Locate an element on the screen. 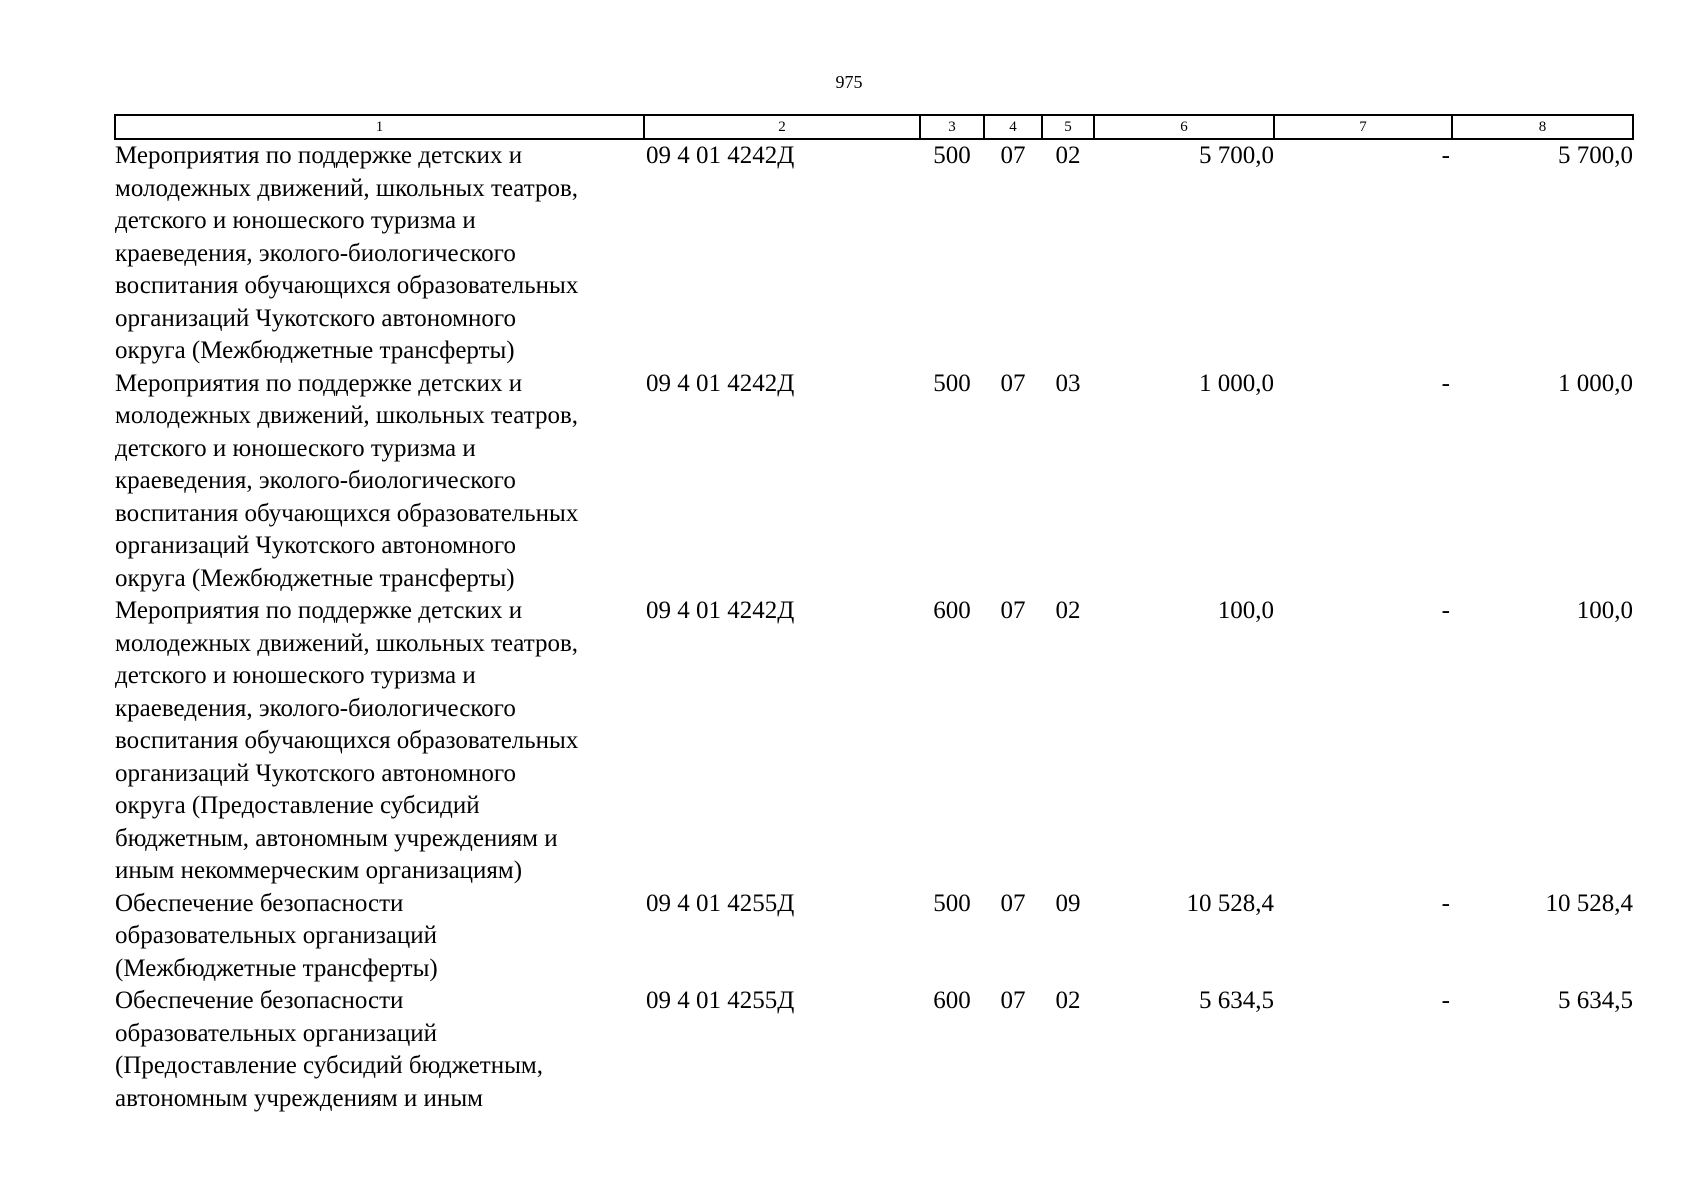 This screenshot has height=1200, width=1698. table-header: 1 2 3 4 5 6 7 8 is located at coordinates (874, 127).